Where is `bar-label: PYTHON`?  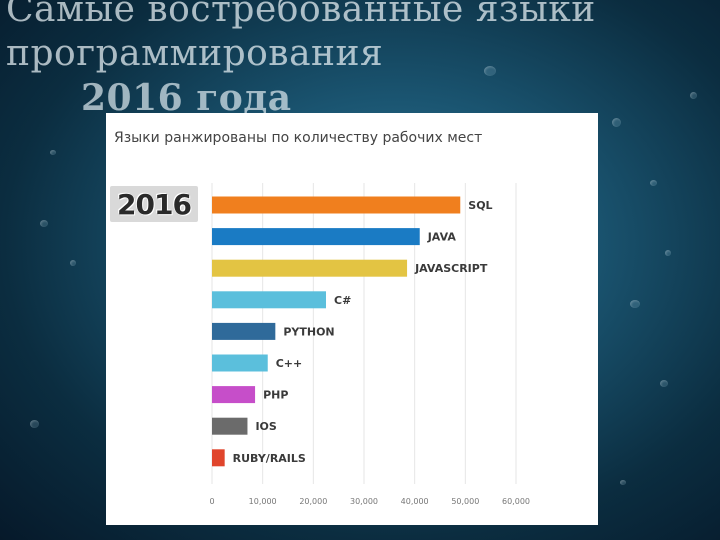 bar-label: PYTHON is located at coordinates (308, 331).